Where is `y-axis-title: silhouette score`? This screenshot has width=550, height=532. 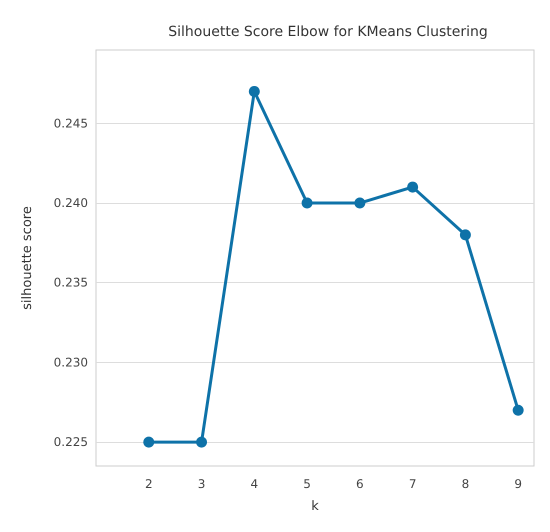
y-axis-title: silhouette score is located at coordinates (27, 258).